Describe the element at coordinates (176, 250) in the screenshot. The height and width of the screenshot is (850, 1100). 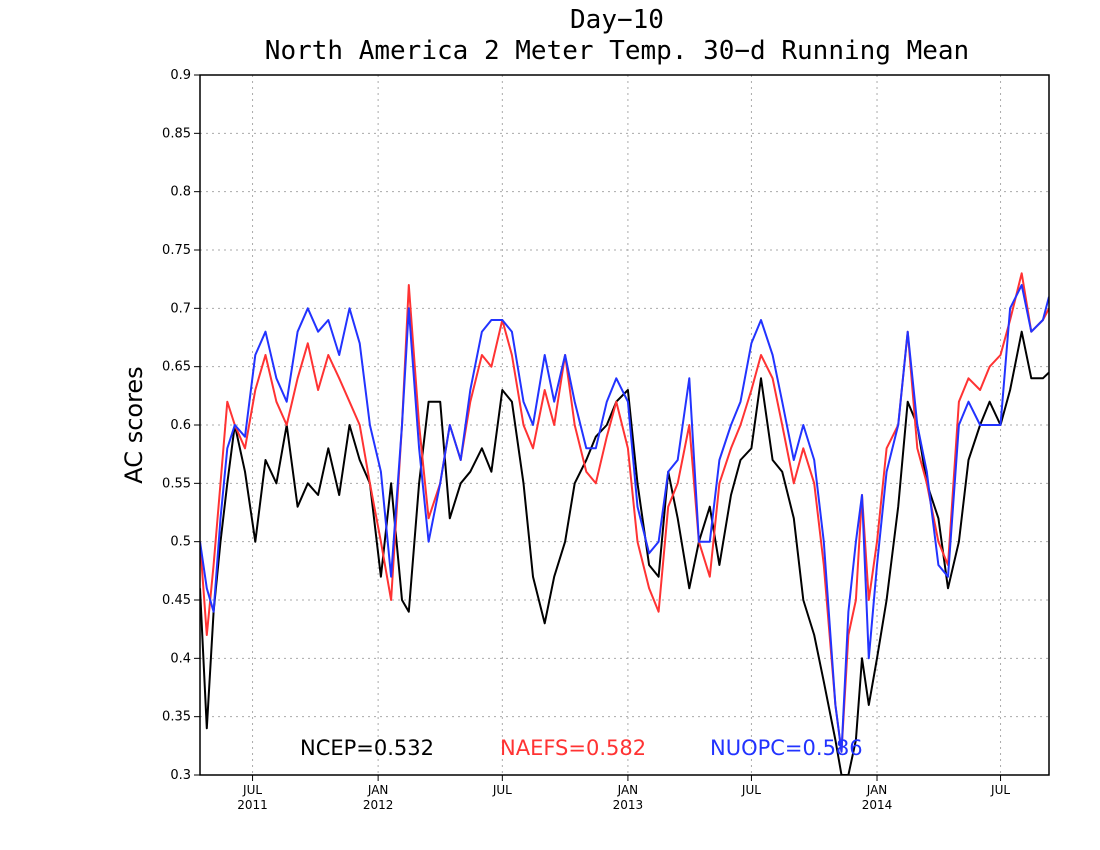
I see `y-tick-label: 0.75` at that location.